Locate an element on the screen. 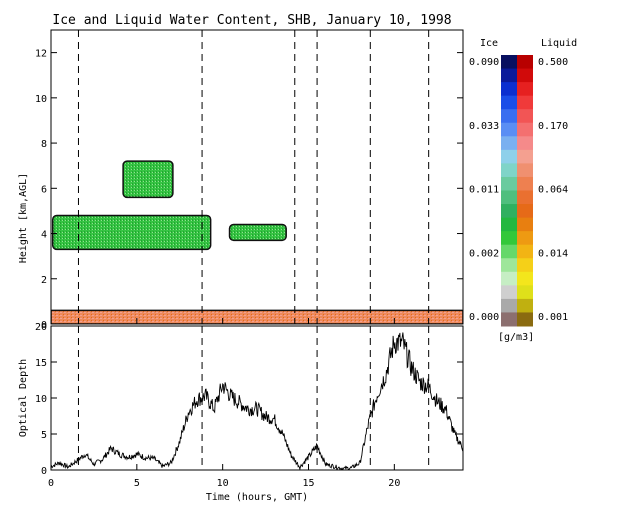  optical-depth-axis-label: Optical Depth is located at coordinates (23, 398).